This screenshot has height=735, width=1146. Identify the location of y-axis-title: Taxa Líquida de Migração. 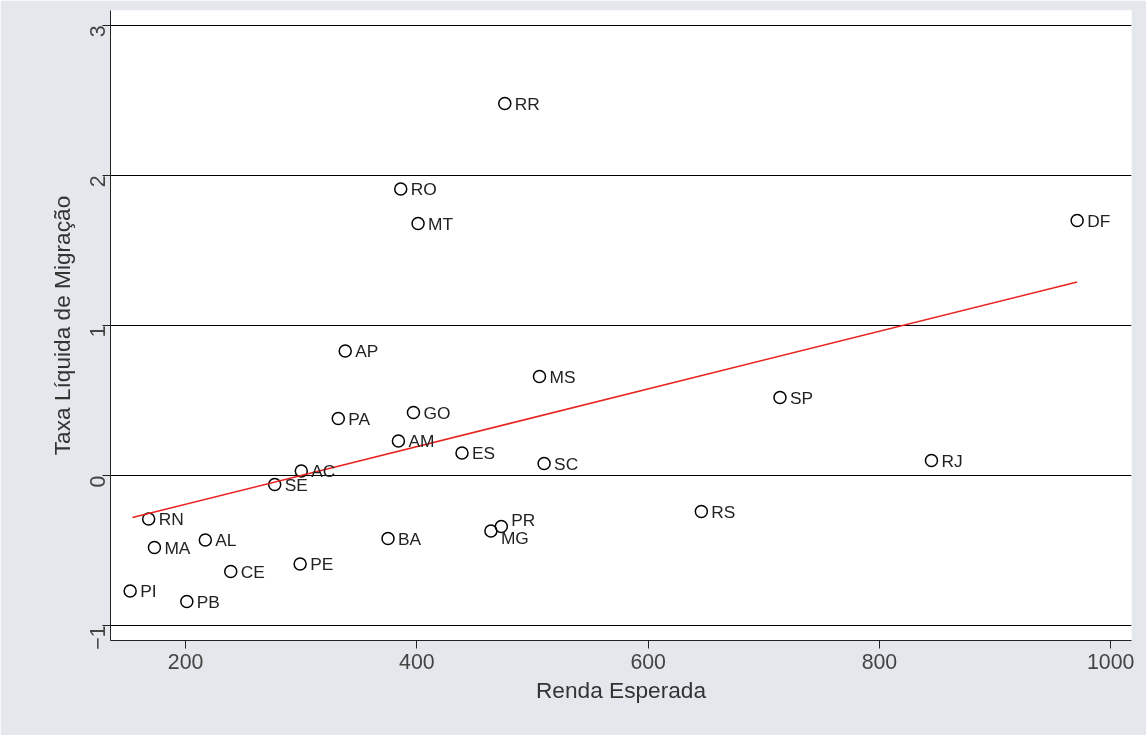
(61, 325).